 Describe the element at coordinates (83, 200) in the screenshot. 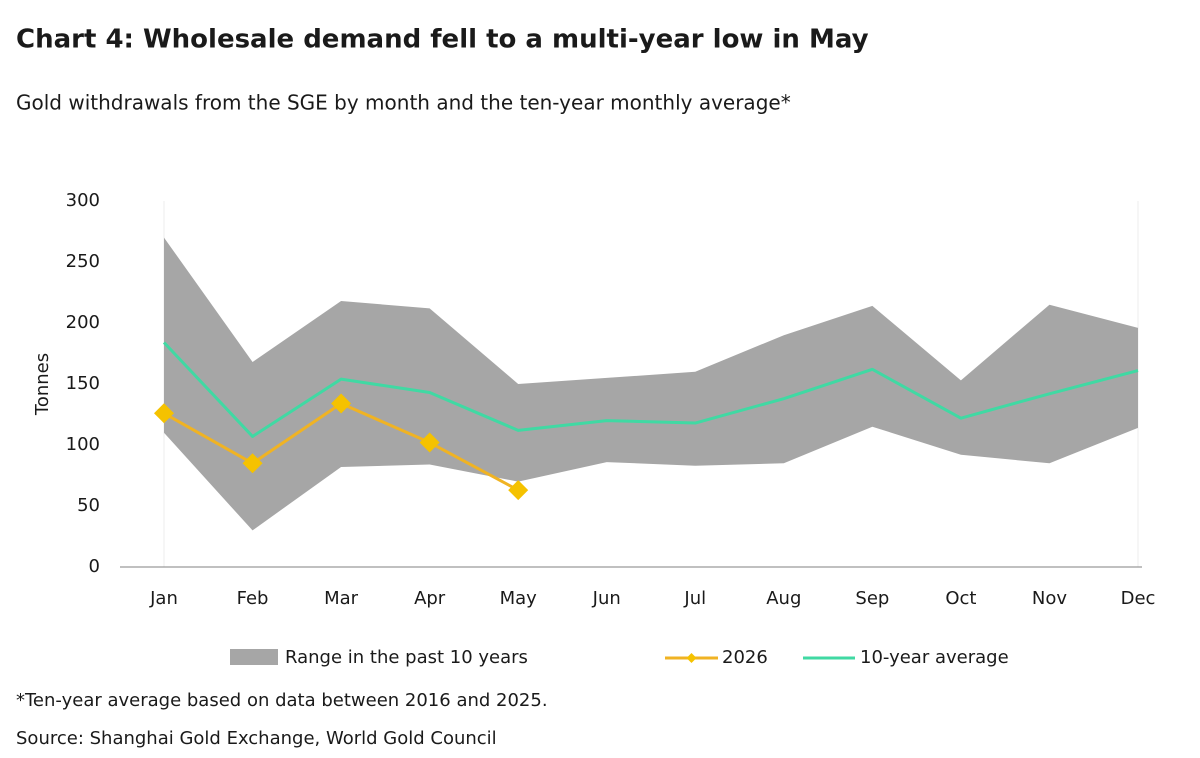

I see `y-tick-label: 300` at that location.